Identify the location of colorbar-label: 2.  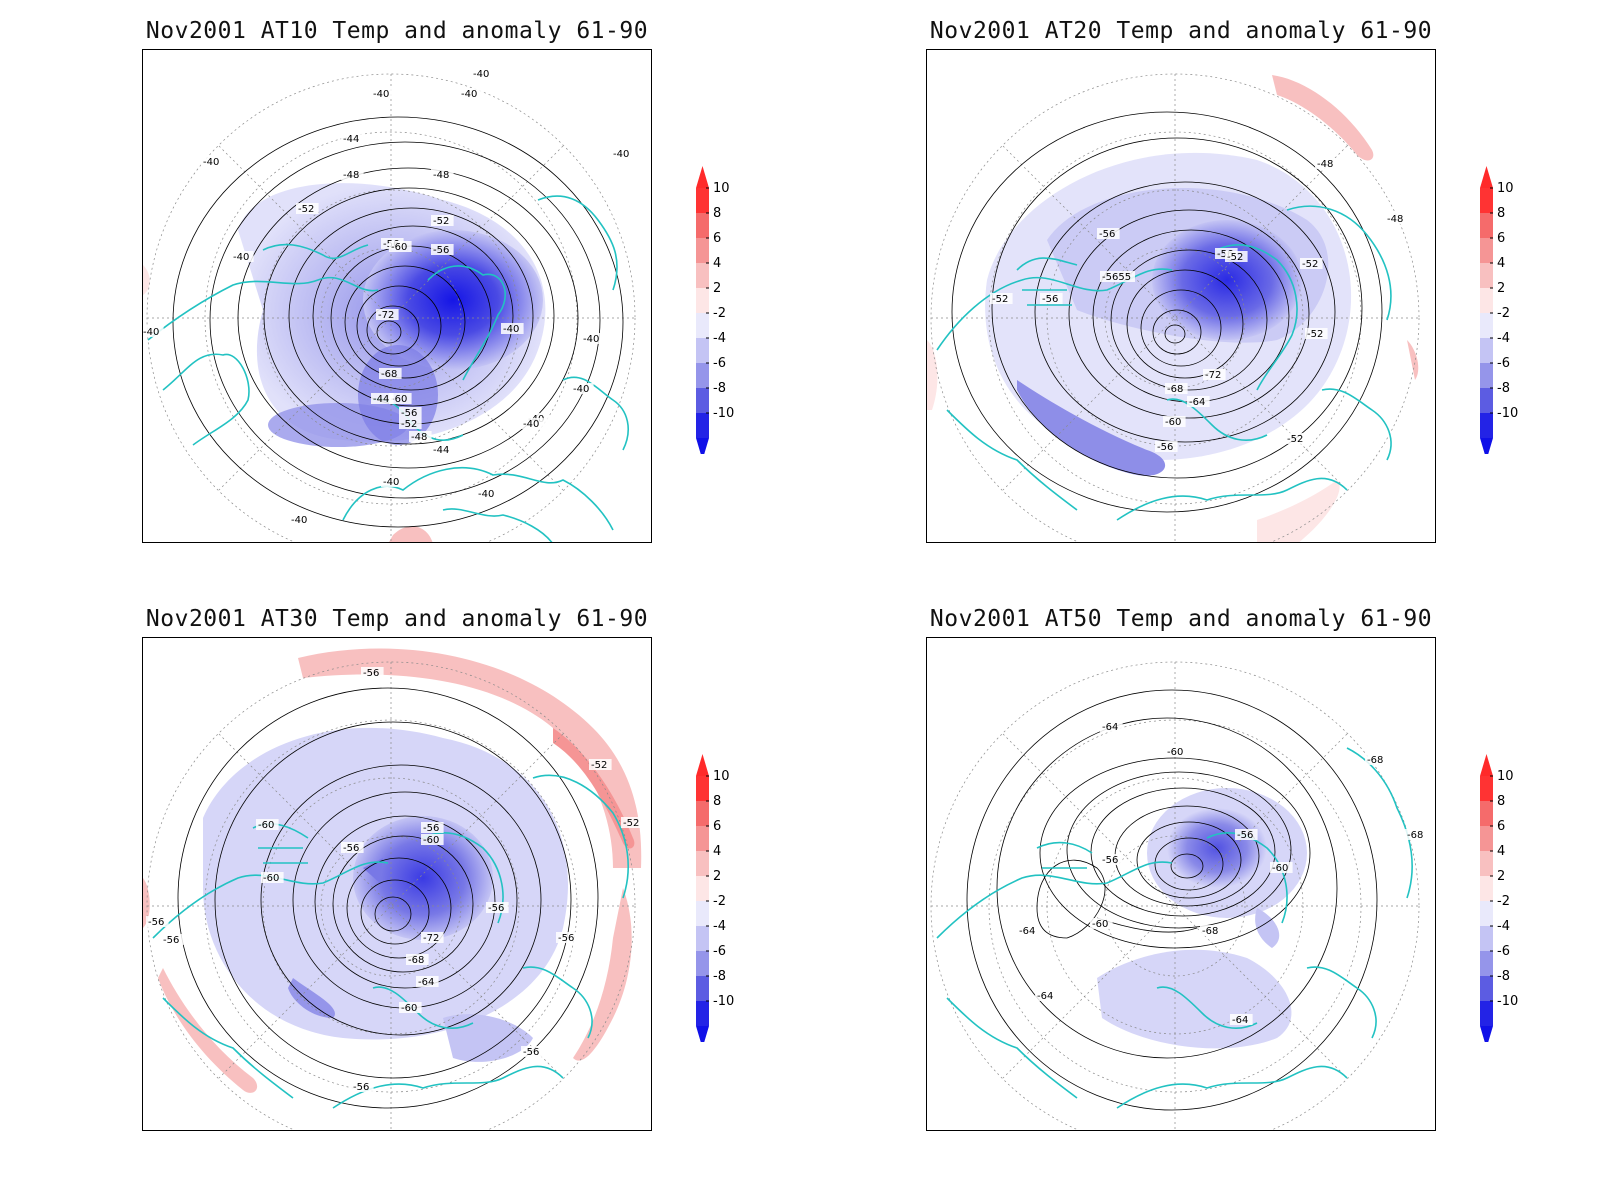
(1501, 876).